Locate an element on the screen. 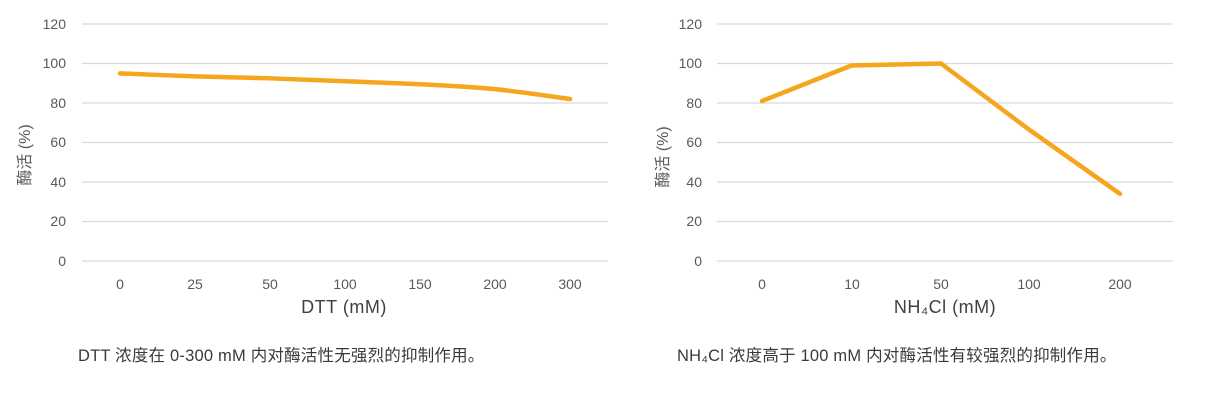  x-tick-label: 10 is located at coordinates (852, 284).